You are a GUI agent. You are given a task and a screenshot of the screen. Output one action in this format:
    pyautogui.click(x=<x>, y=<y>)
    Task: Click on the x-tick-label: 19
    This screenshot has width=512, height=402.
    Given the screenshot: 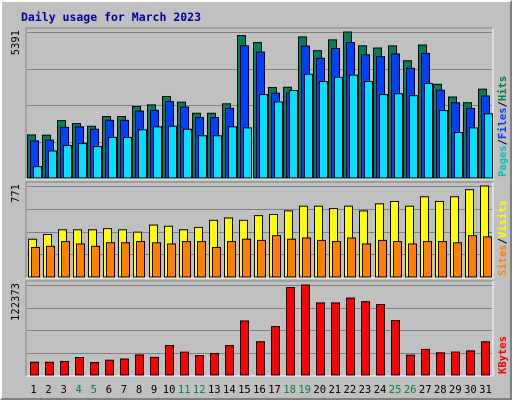 What is the action you would take?
    pyautogui.click(x=304, y=390)
    